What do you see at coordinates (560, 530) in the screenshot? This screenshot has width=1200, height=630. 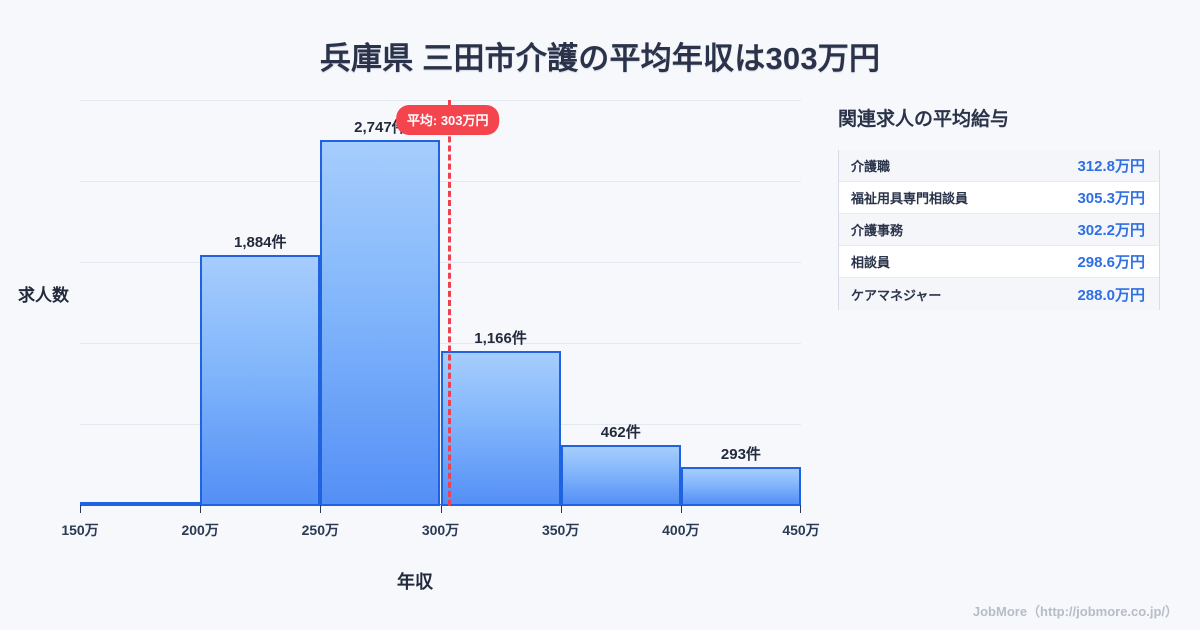 I see `x-axis-tick-label: 350万` at bounding box center [560, 530].